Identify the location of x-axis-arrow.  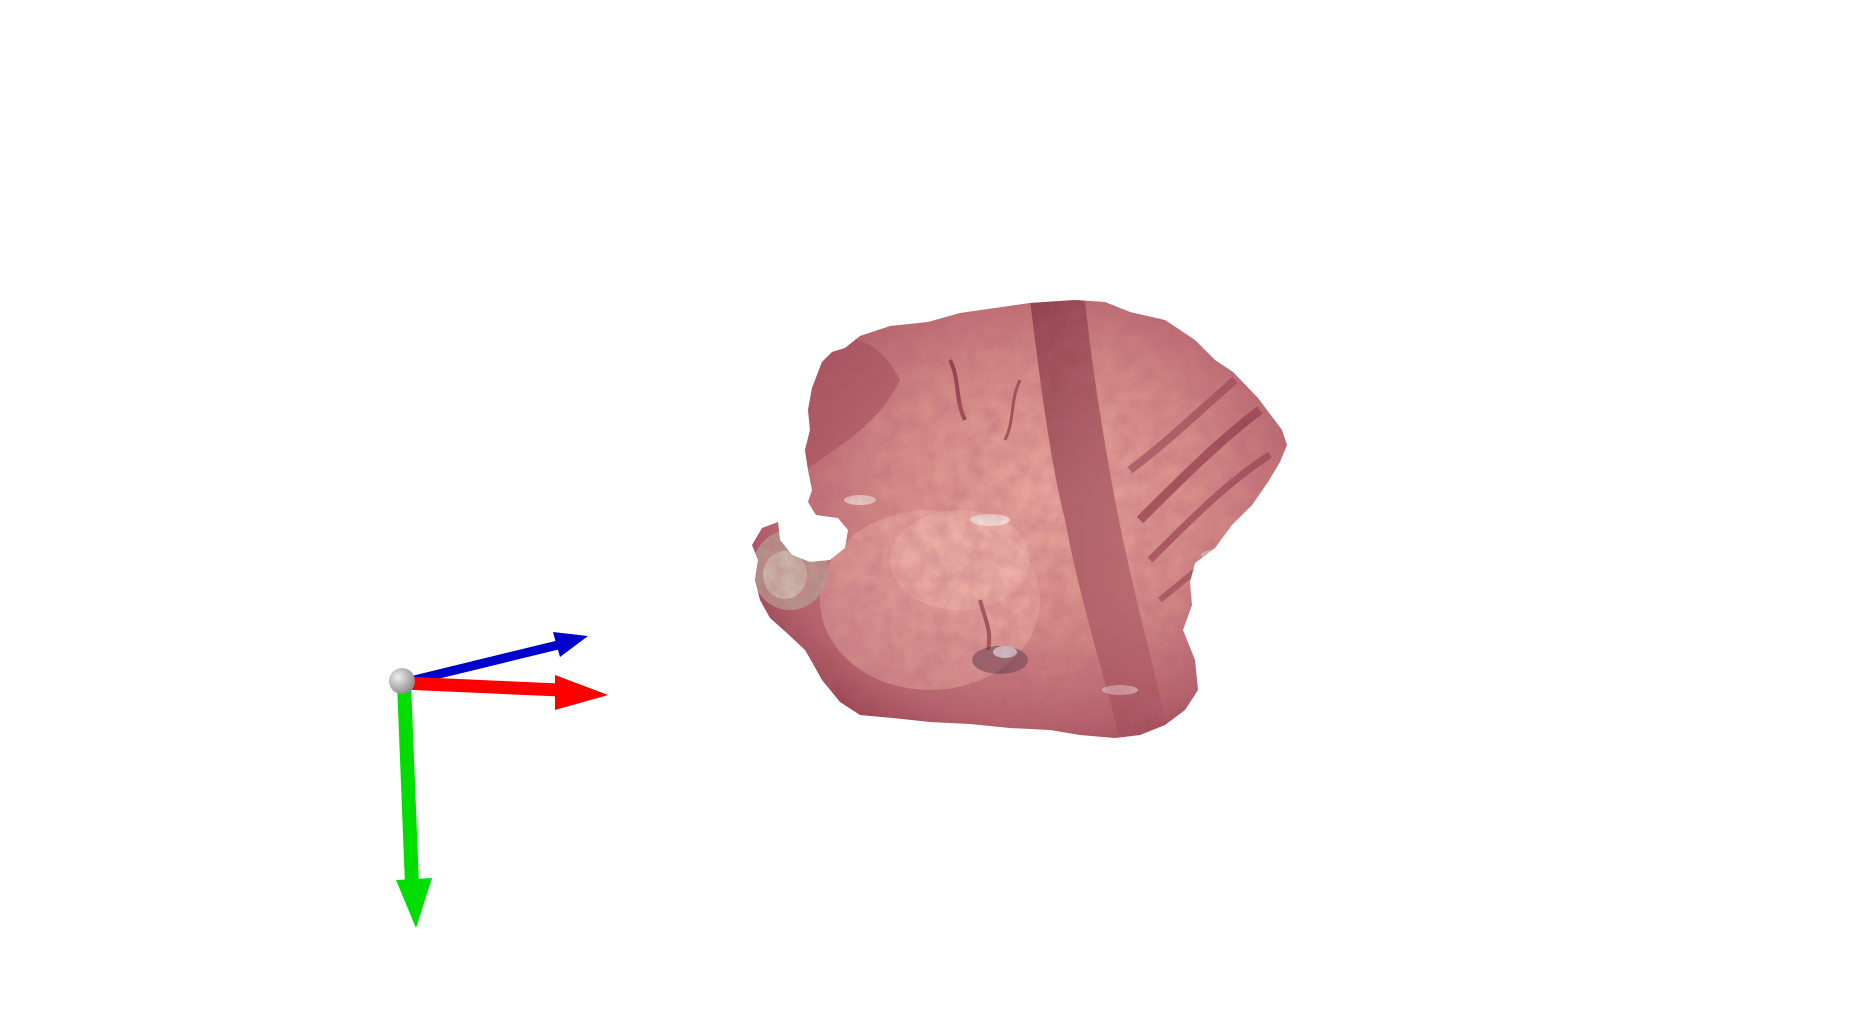
(501, 692).